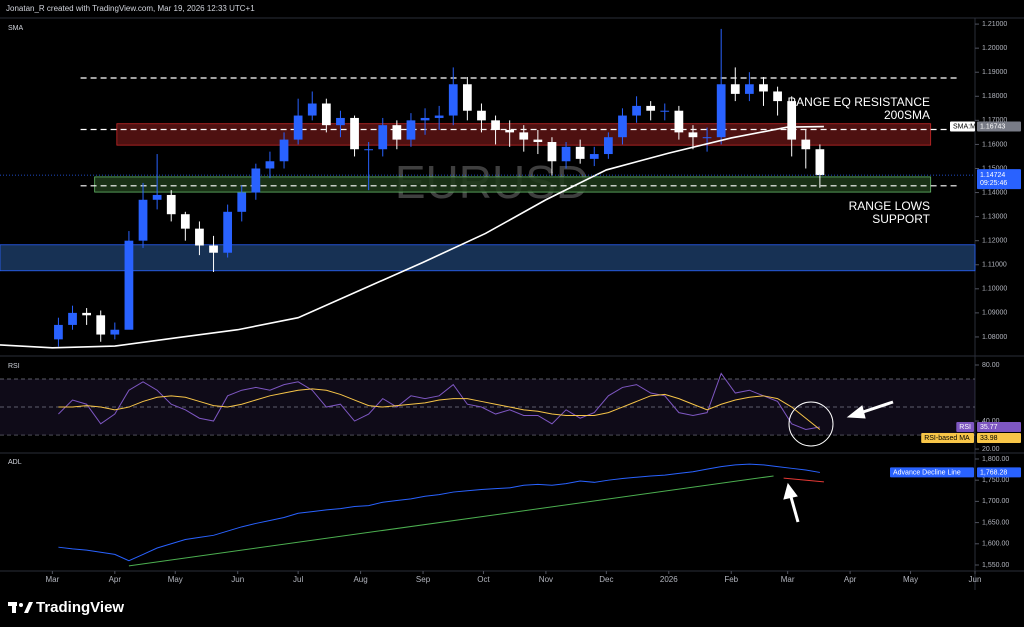 This screenshot has width=1024, height=627. I want to click on price-tag: 1.14724, so click(992, 175).